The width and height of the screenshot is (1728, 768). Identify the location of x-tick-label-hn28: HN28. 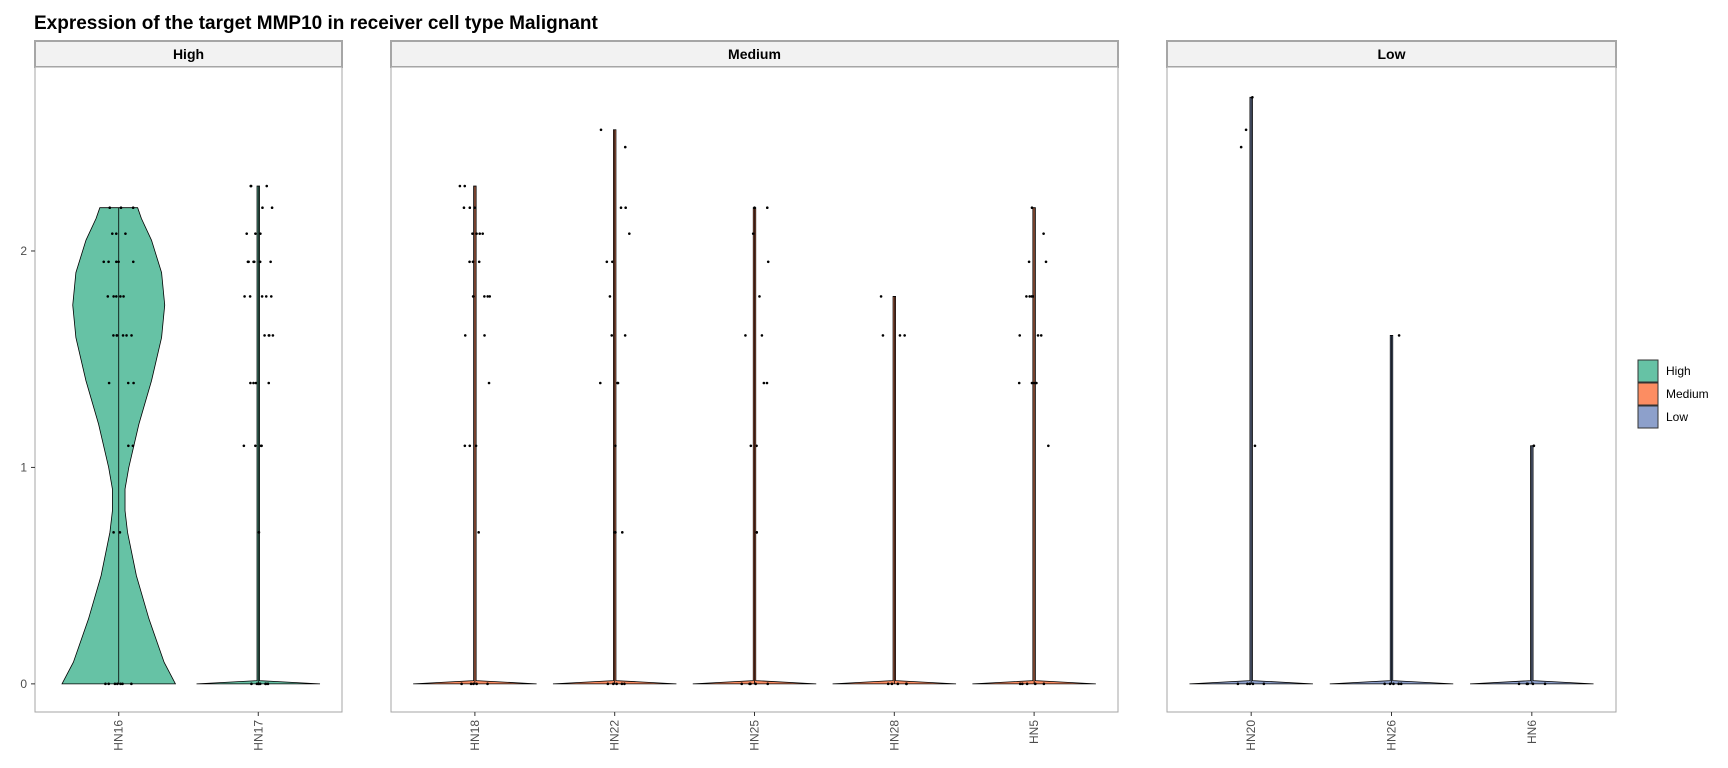
(894, 735).